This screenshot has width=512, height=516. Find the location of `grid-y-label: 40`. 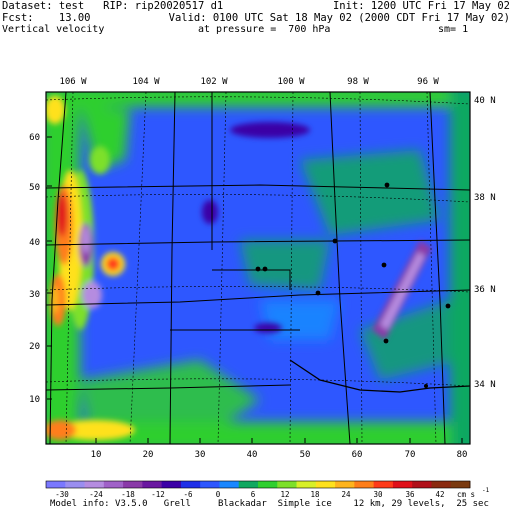

grid-y-label: 40 is located at coordinates (34, 243).